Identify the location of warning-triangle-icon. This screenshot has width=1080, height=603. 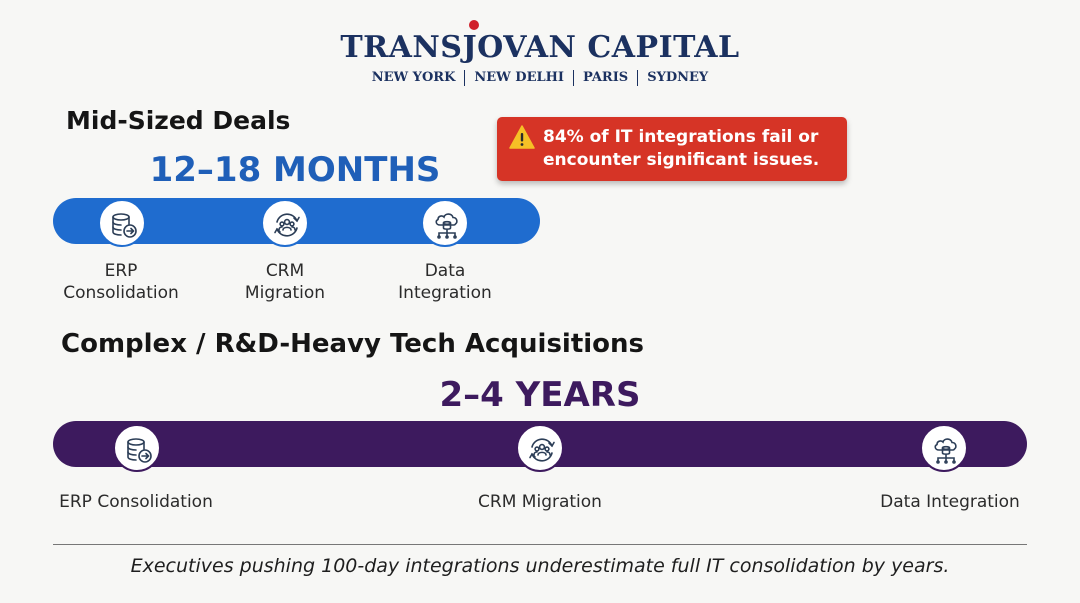
(522, 137).